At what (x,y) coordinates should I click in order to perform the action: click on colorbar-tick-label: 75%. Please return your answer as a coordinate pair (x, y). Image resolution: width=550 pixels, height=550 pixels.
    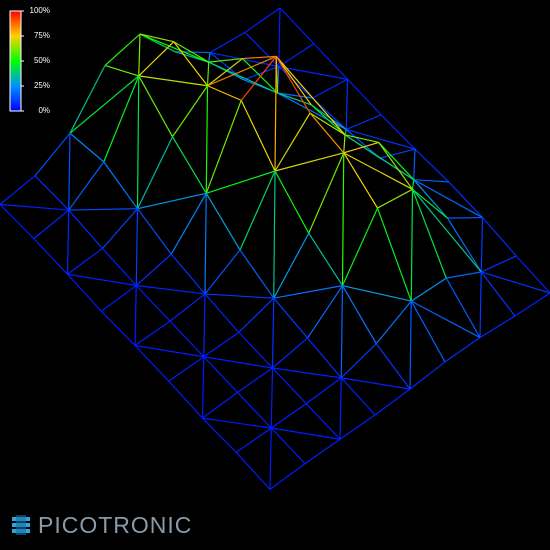
    Looking at the image, I should click on (42, 35).